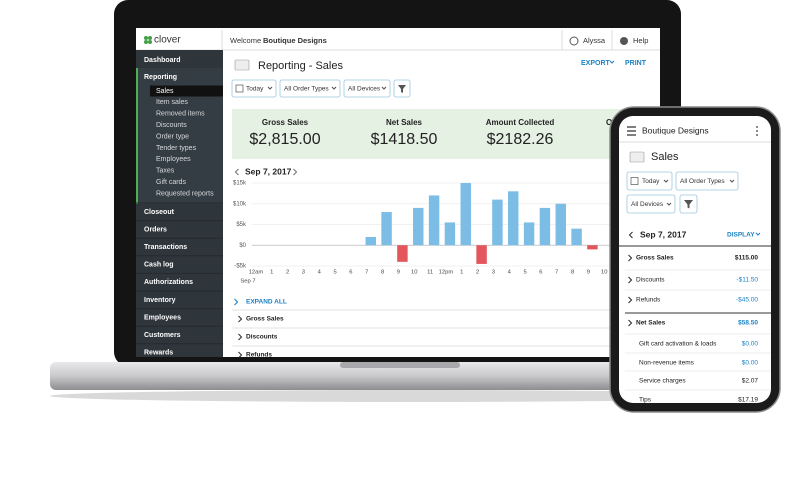  I want to click on report-row: Discounts, so click(262, 337).